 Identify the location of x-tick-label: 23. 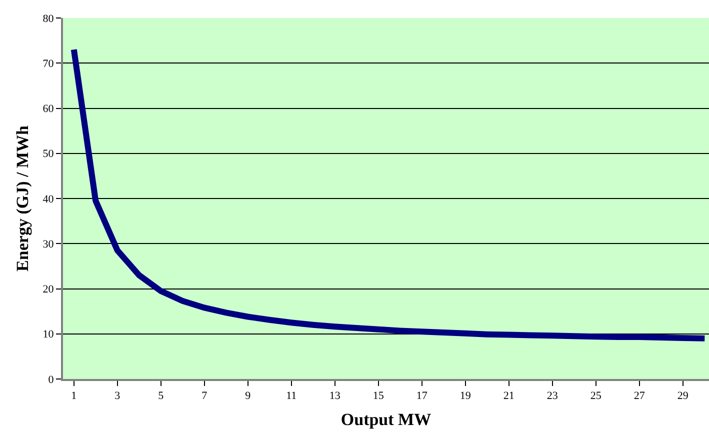
(552, 396).